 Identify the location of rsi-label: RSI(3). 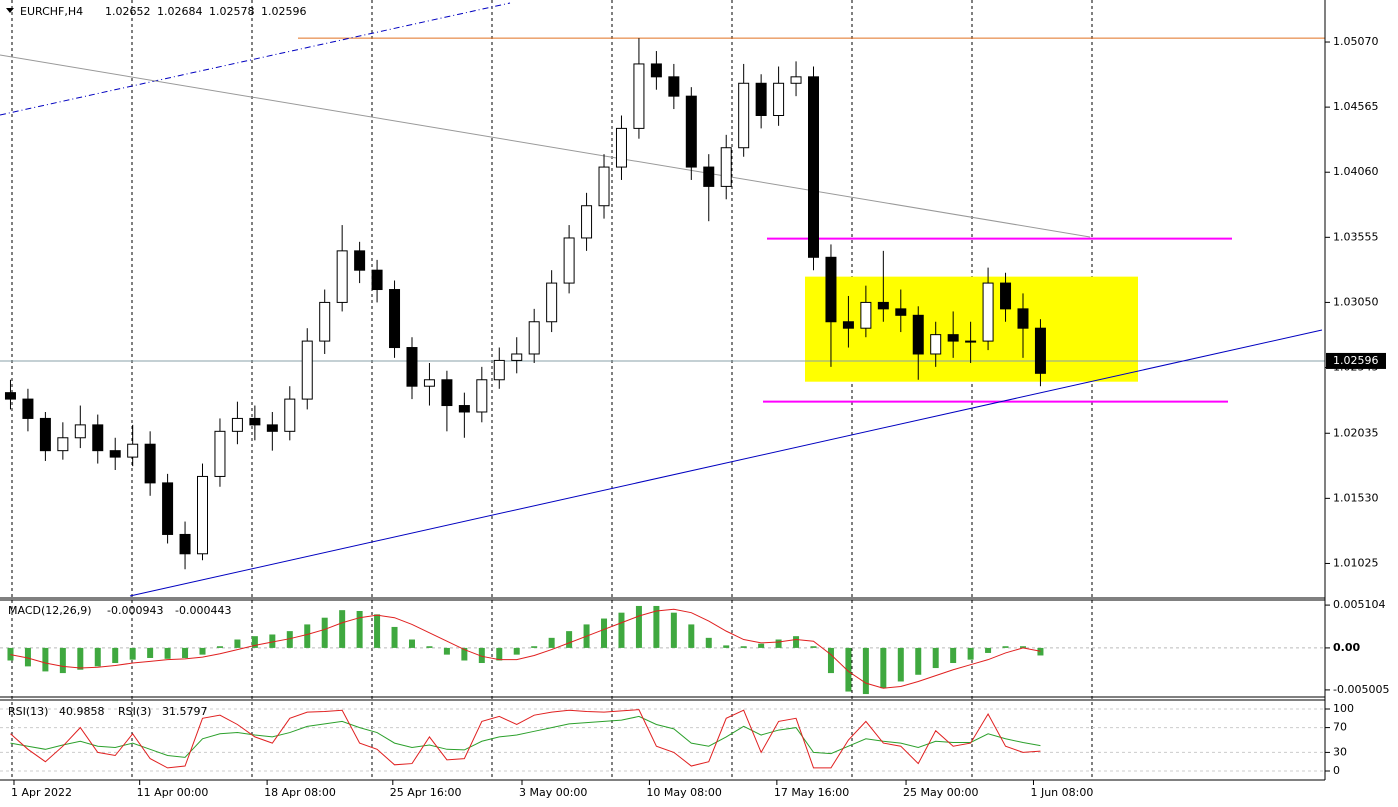
(134, 711).